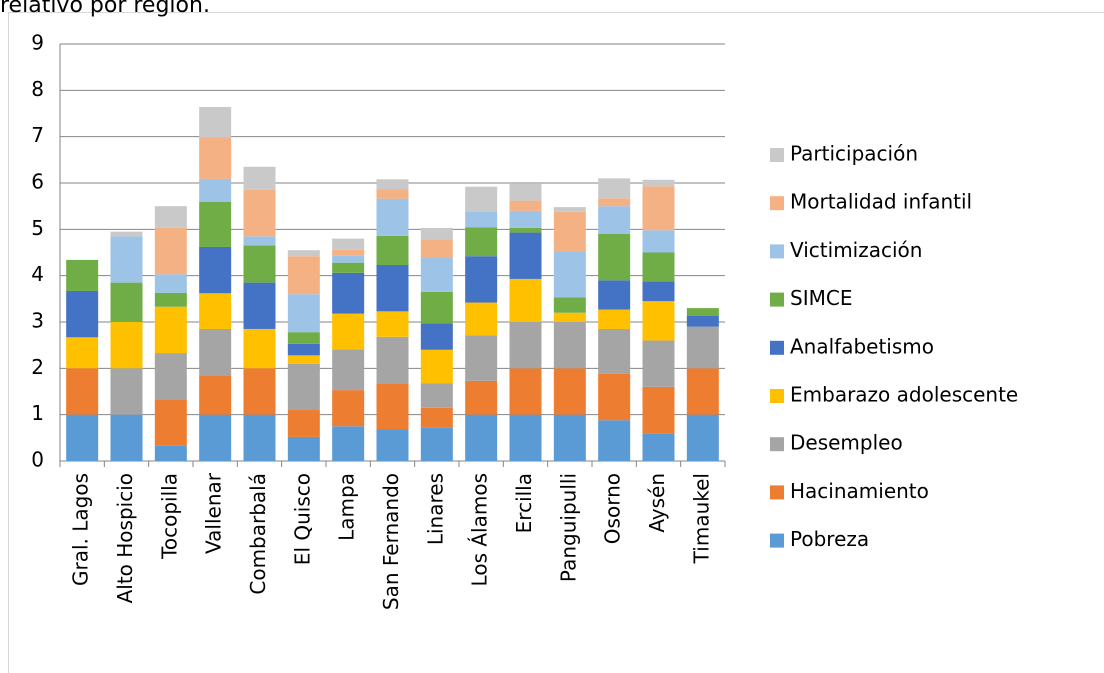 The height and width of the screenshot is (673, 1104). What do you see at coordinates (480, 529) in the screenshot?
I see `x-tick-label: Los Álamos` at bounding box center [480, 529].